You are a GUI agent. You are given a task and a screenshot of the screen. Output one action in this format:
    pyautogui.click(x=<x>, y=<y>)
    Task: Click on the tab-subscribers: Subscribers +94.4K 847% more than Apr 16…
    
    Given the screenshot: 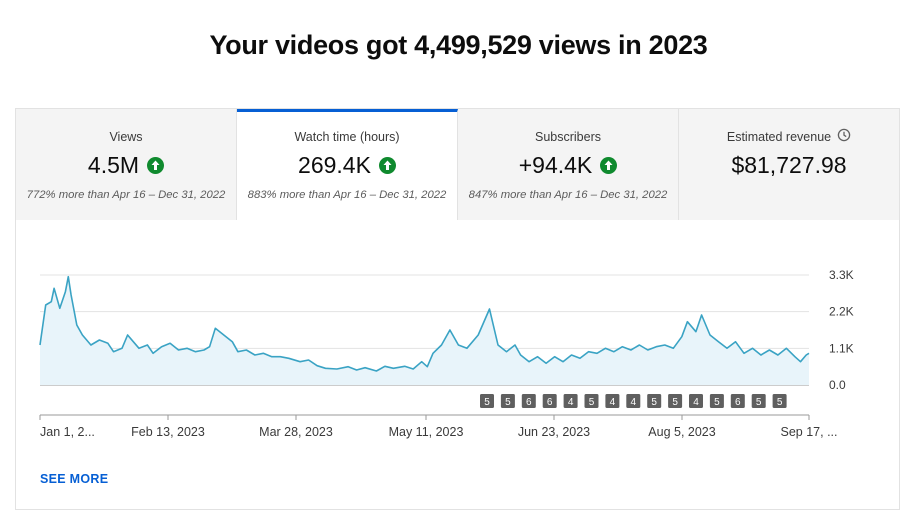 What is the action you would take?
    pyautogui.click(x=568, y=164)
    